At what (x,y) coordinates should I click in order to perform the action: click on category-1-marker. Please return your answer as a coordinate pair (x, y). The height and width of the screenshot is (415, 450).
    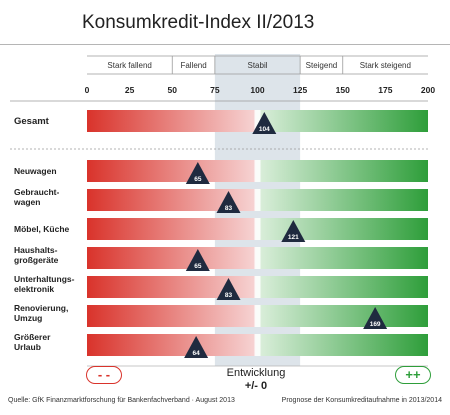
    Looking at the image, I should click on (228, 202).